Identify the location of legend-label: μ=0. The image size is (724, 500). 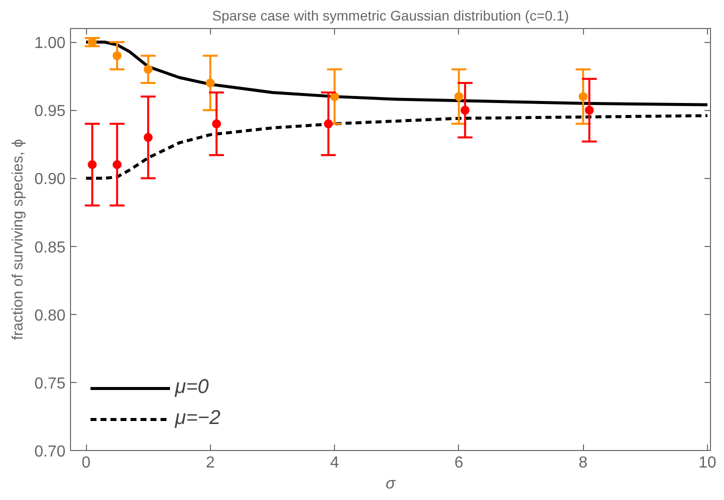
(192, 387).